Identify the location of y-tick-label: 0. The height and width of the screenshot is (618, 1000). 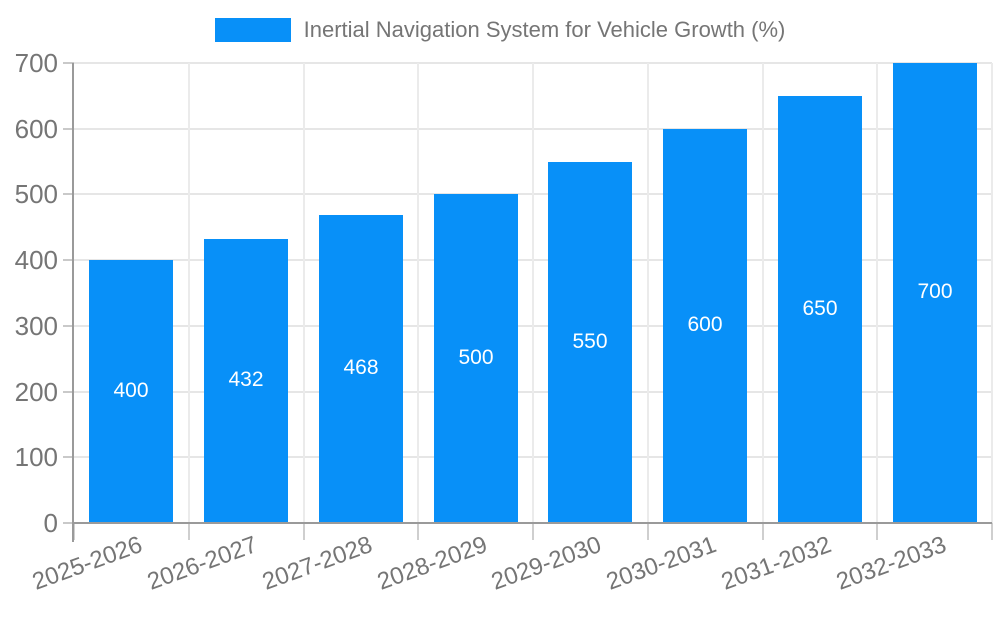
(50, 523).